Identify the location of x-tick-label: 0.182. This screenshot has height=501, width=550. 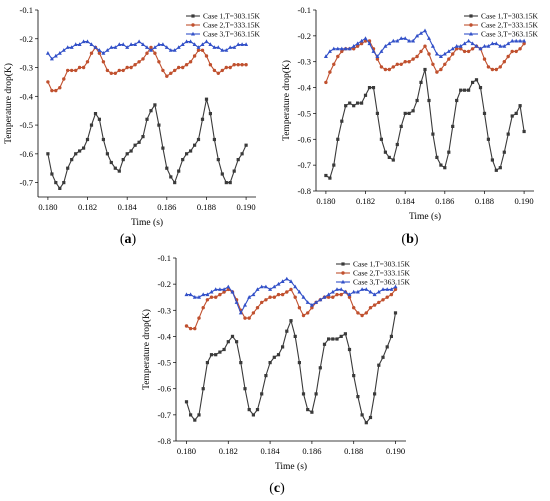
(228, 451).